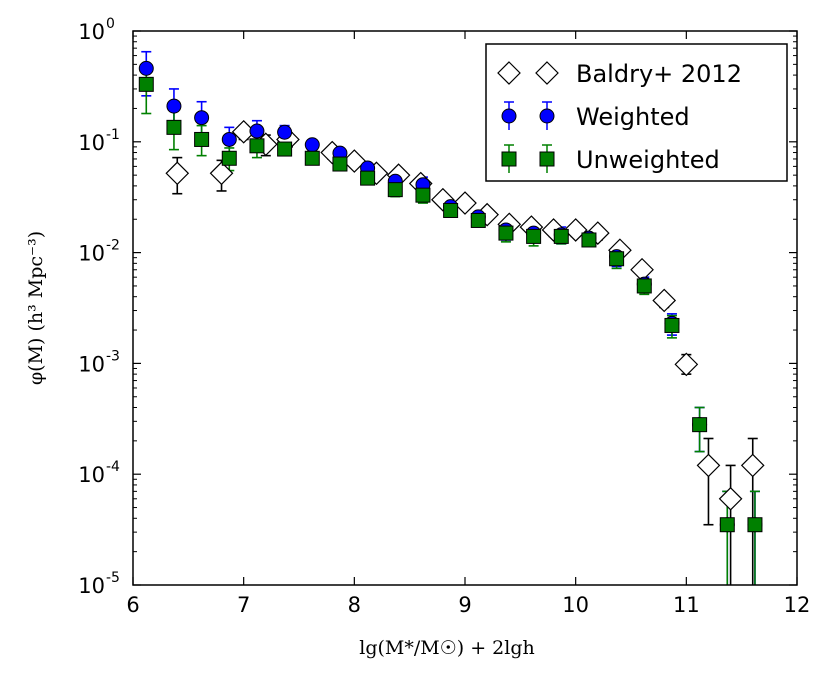 The width and height of the screenshot is (830, 677). Describe the element at coordinates (547, 116) in the screenshot. I see `legend-weighted-marker-b` at that location.